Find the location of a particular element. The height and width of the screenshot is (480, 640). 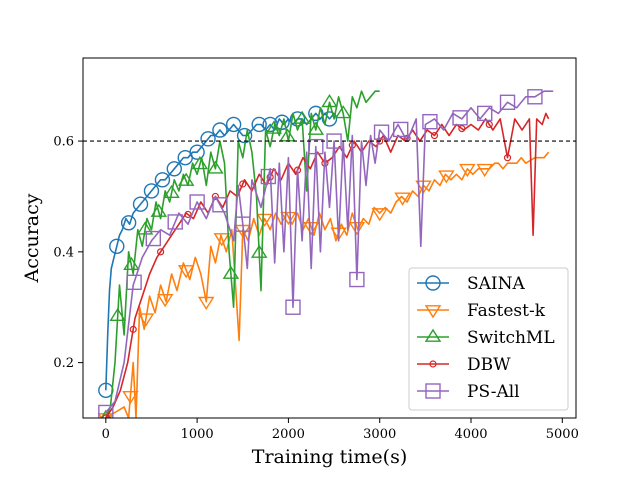

legend-entry: DBW is located at coordinates (464, 365).